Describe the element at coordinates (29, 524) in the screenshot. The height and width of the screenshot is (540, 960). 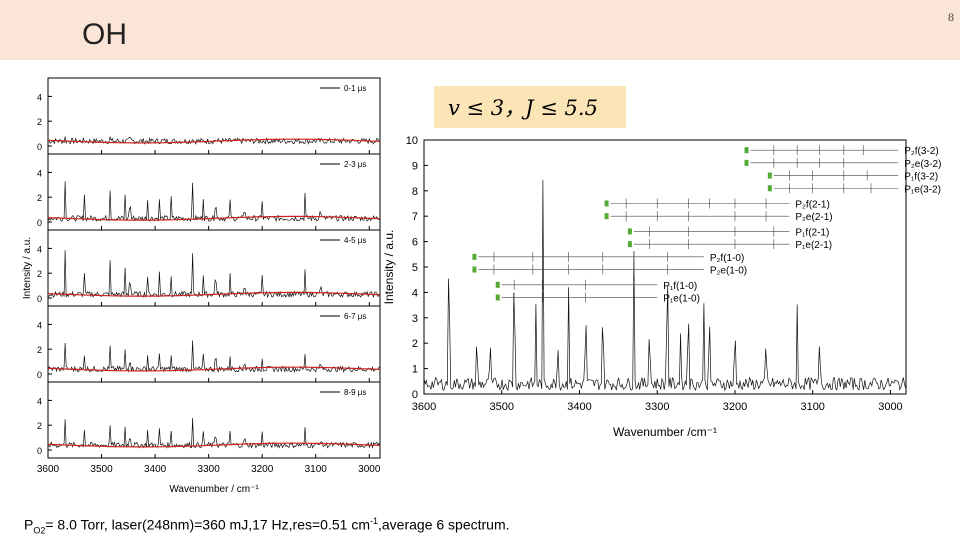
I see `caption-p: P` at that location.